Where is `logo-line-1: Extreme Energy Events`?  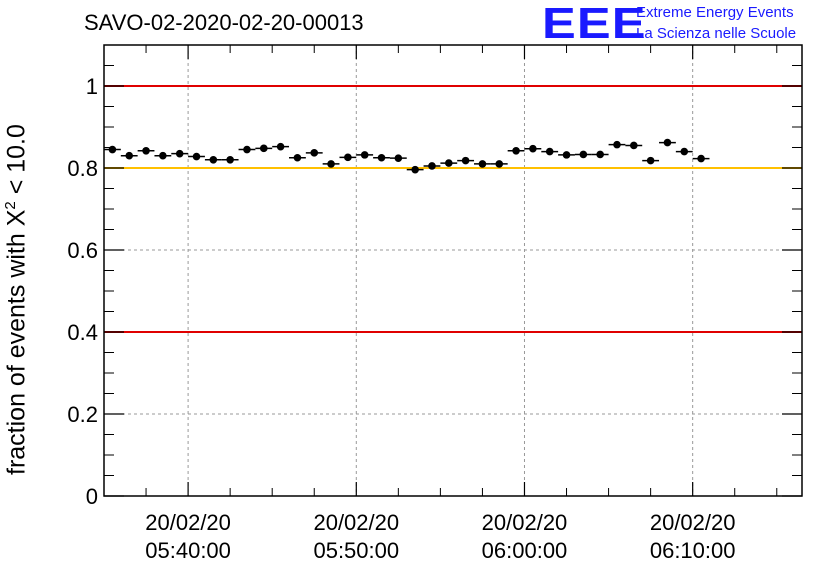 logo-line-1: Extreme Energy Events is located at coordinates (715, 12).